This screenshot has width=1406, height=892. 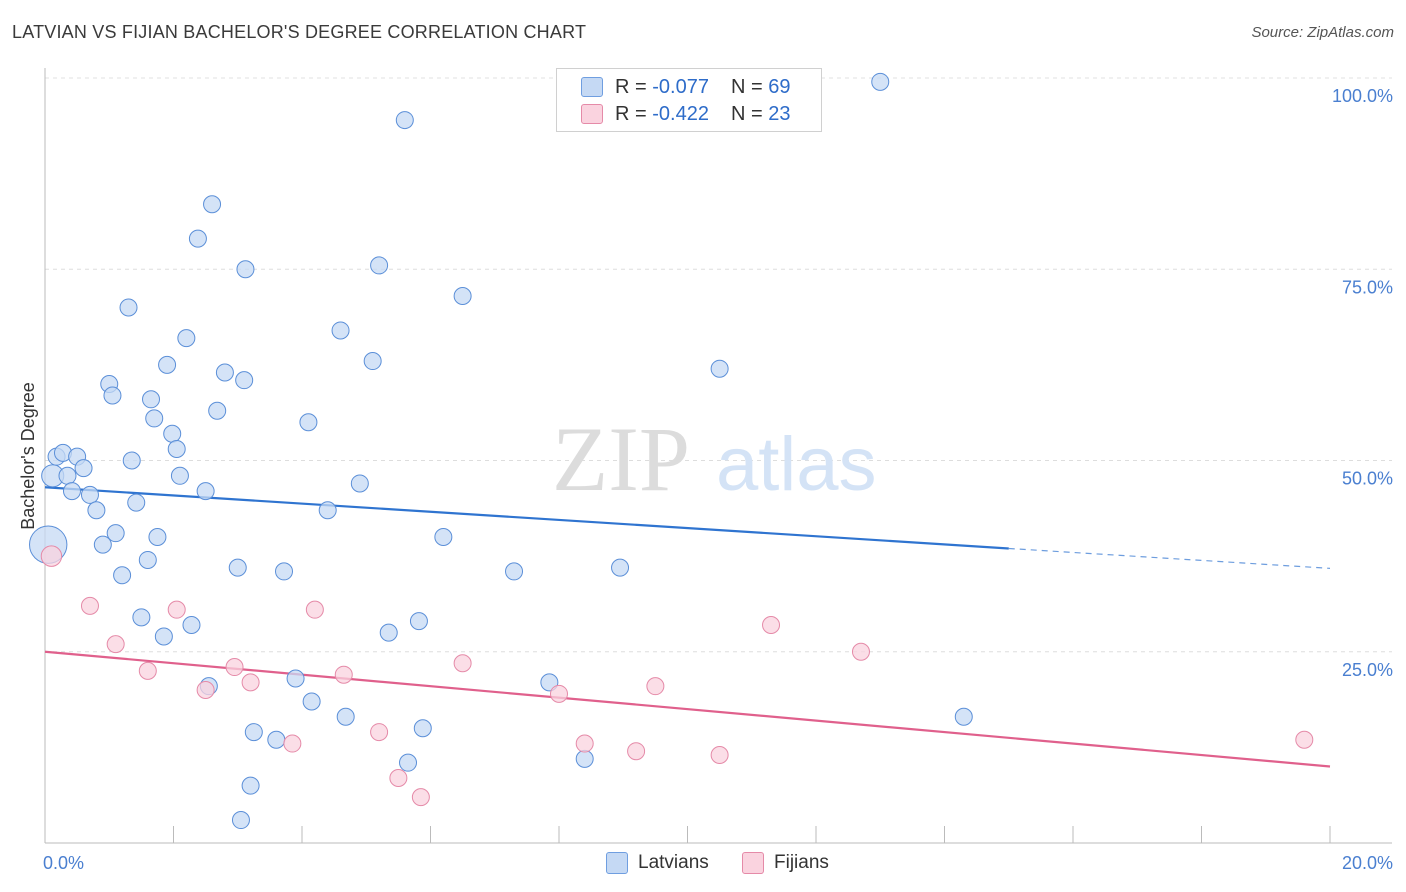 What do you see at coordinates (1322, 32) in the screenshot?
I see `chart-source: Source: ZipAtlas.com` at bounding box center [1322, 32].